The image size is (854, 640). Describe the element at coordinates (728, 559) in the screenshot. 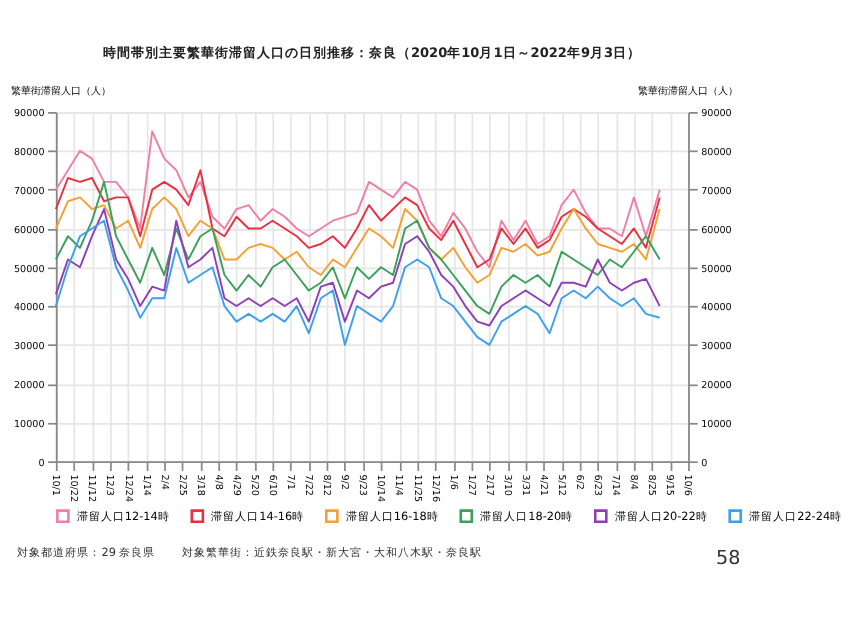

I see `text: 58` at that location.